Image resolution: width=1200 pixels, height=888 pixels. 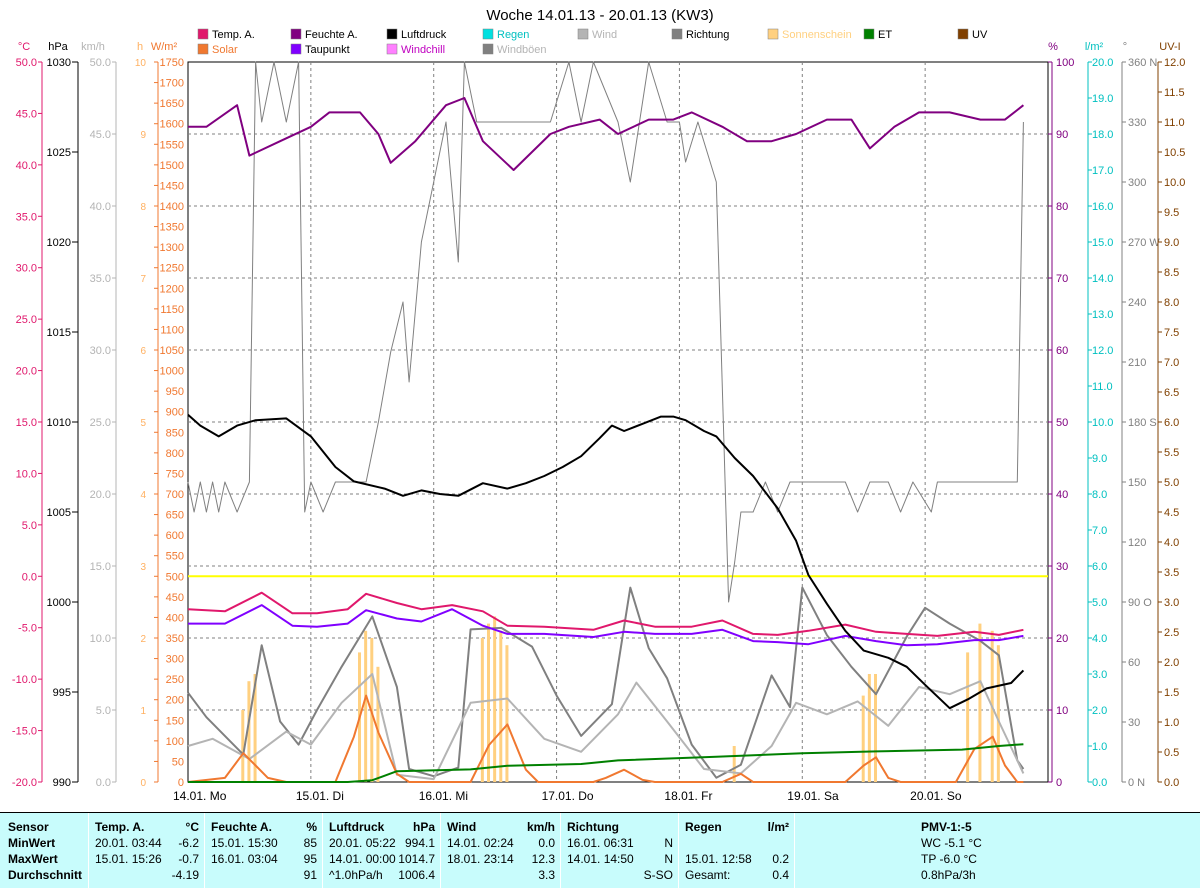 I want to click on temp-tick-label: 30.0, so click(x=26, y=269).